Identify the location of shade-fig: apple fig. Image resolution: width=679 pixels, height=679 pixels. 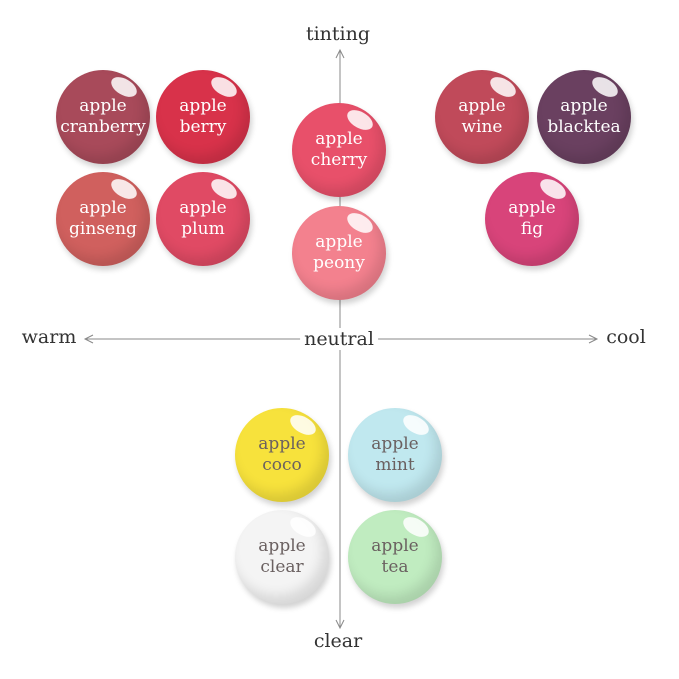
(532, 219).